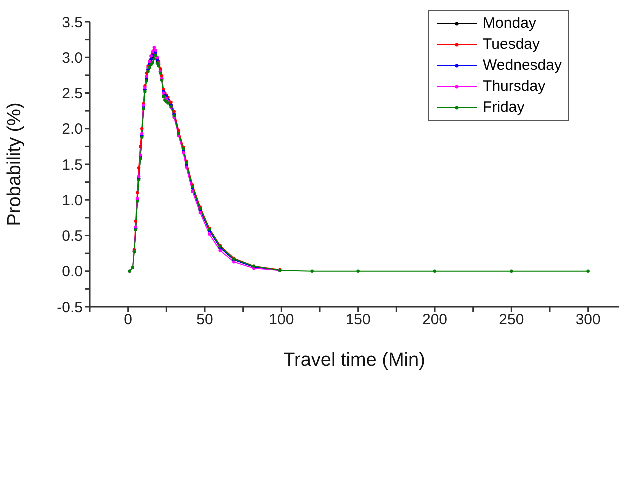 The height and width of the screenshot is (483, 619). What do you see at coordinates (358, 320) in the screenshot?
I see `x-tick-label: 150` at bounding box center [358, 320].